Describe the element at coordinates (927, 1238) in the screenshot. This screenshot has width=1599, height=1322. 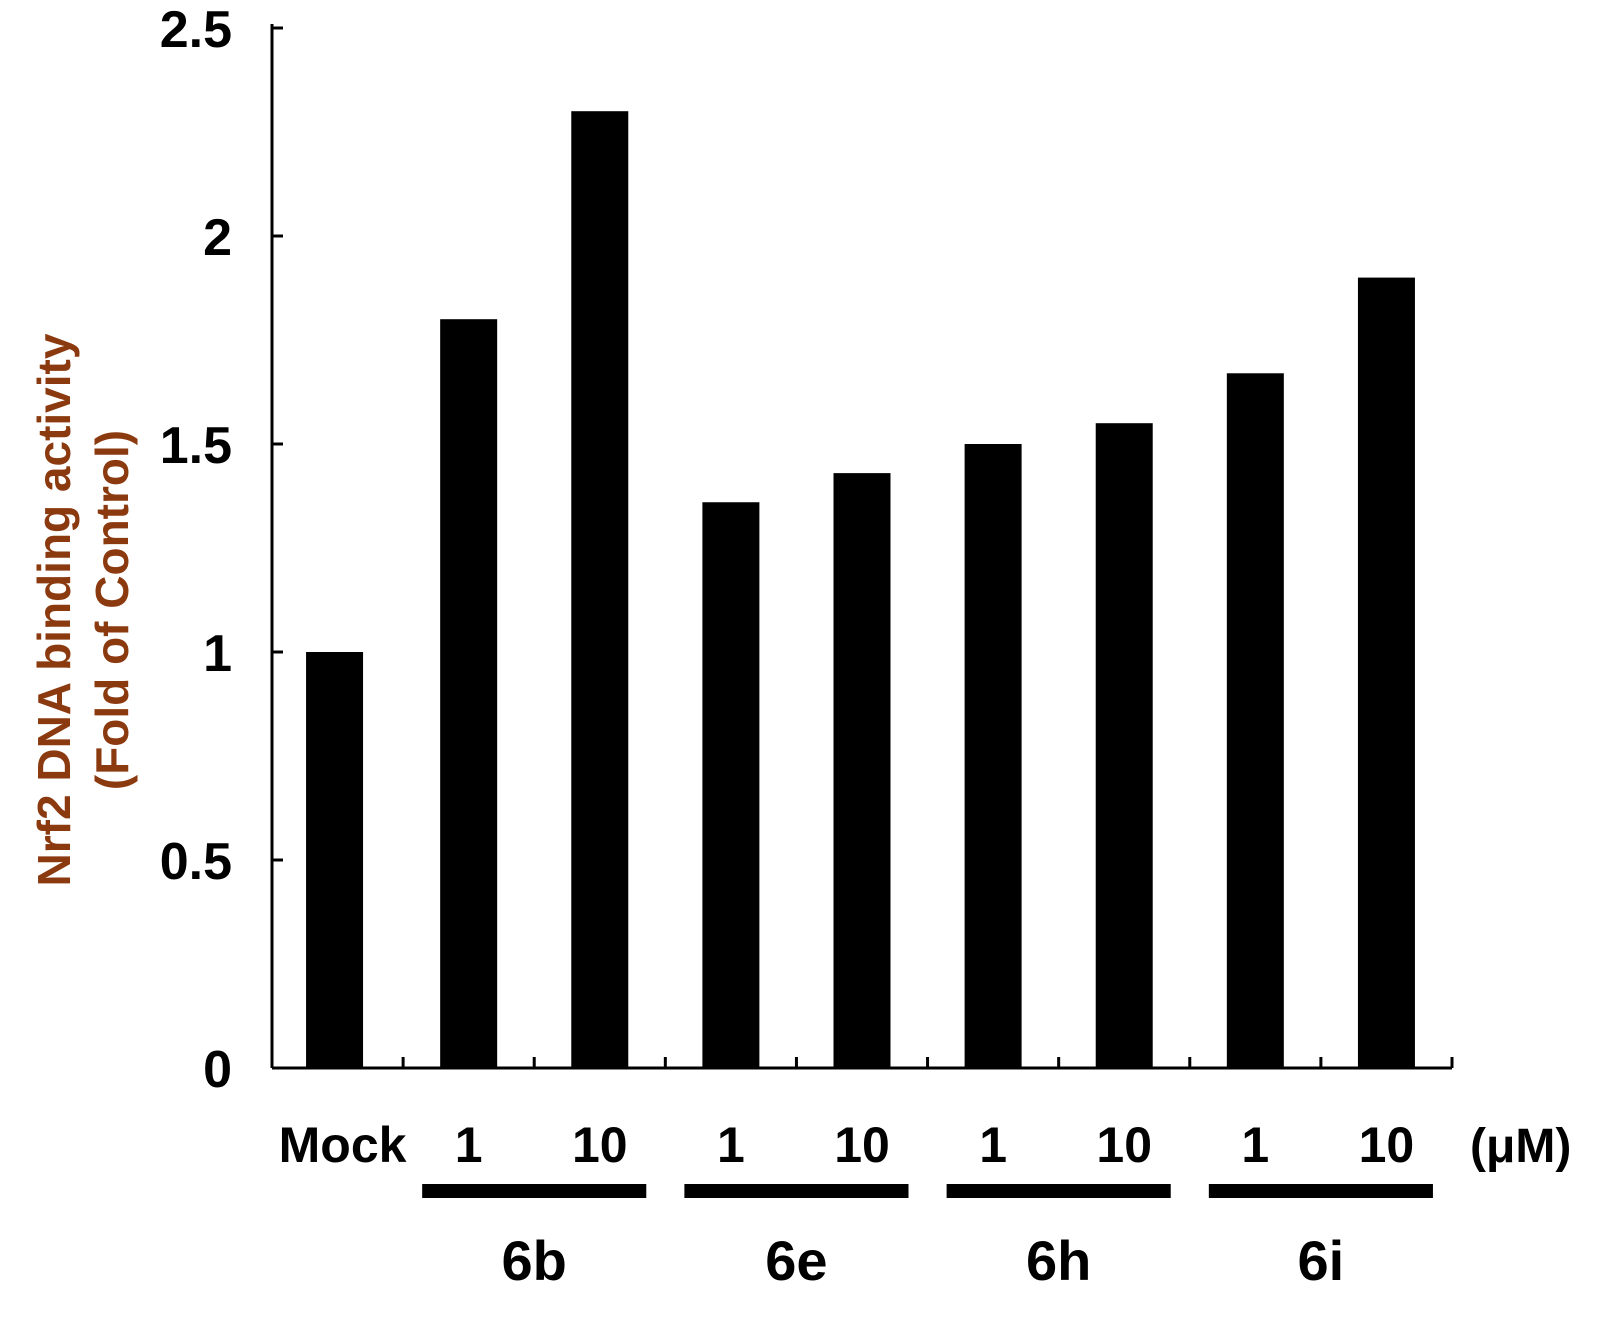
I see `compound-groups: 6b 6e 6h 6i` at that location.